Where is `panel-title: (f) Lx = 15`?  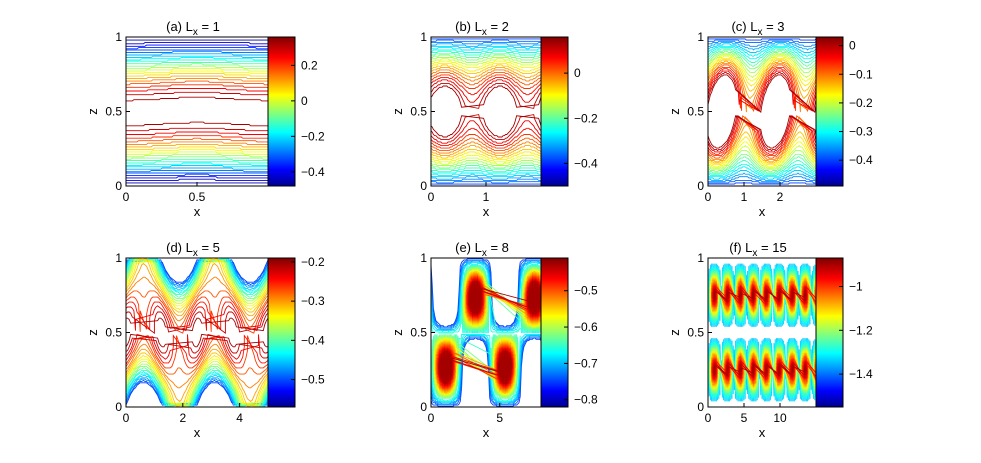 panel-title: (f) Lx = 15 is located at coordinates (757, 249).